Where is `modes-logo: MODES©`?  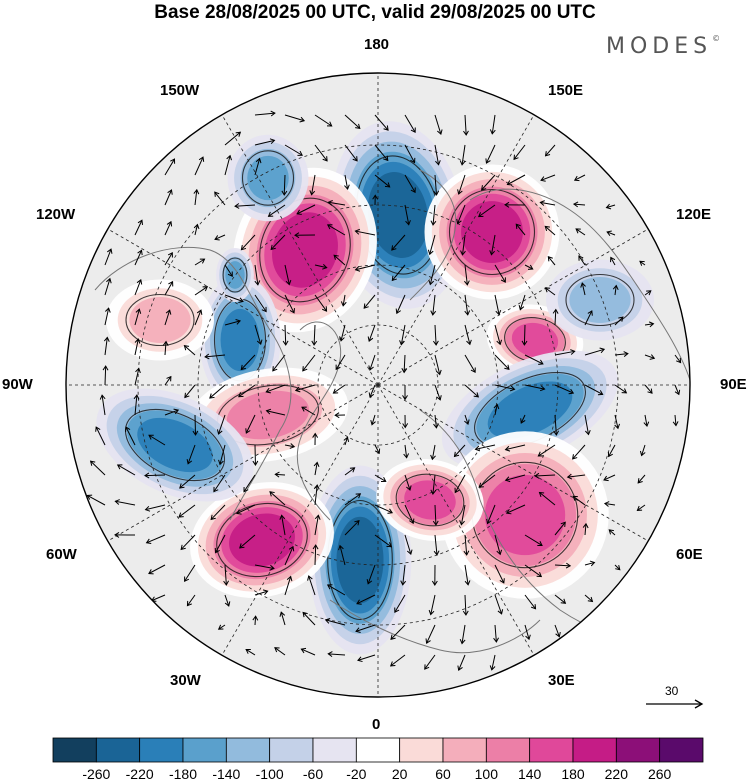 modes-logo: MODES© is located at coordinates (663, 46).